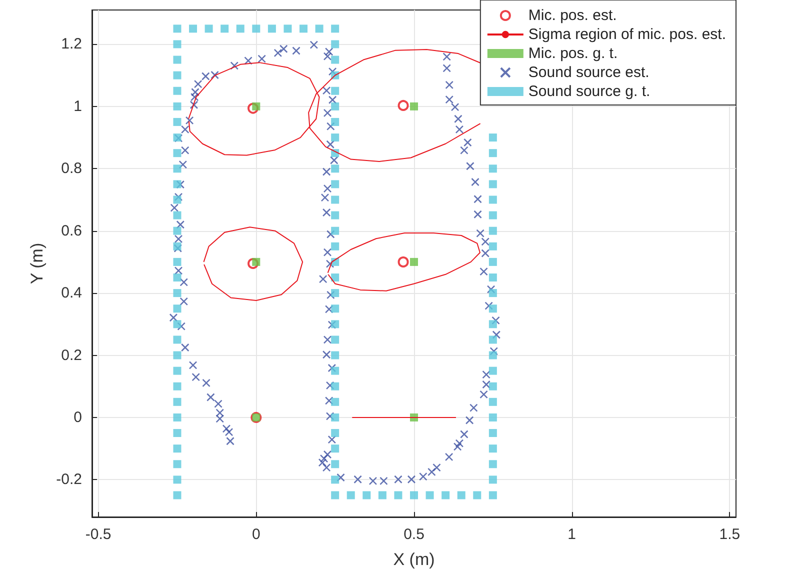 This screenshot has width=792, height=581. Describe the element at coordinates (414, 559) in the screenshot. I see `x-axis-title: X (m)` at that location.